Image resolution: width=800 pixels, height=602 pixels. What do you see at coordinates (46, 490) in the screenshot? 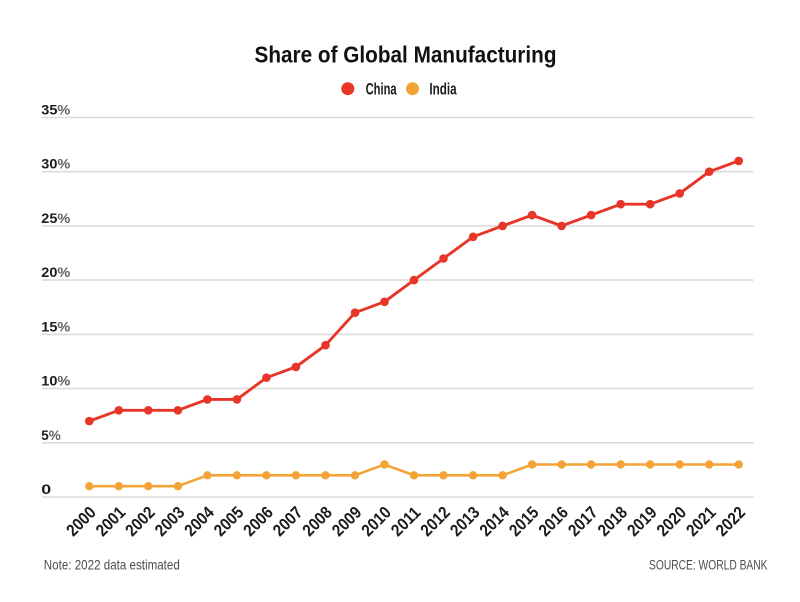
I see `svg-text: 0` at bounding box center [46, 490].